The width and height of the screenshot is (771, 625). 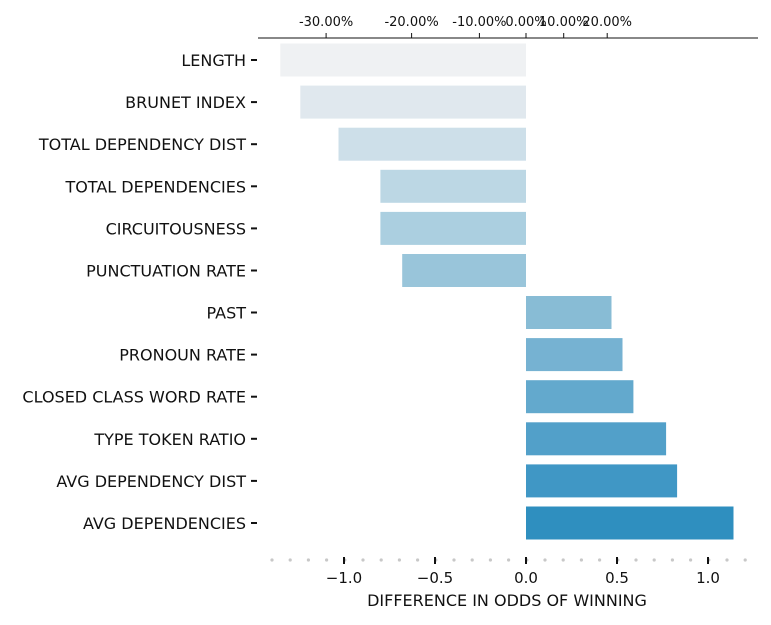 I want to click on category-label: LENGTH, so click(x=213, y=60).